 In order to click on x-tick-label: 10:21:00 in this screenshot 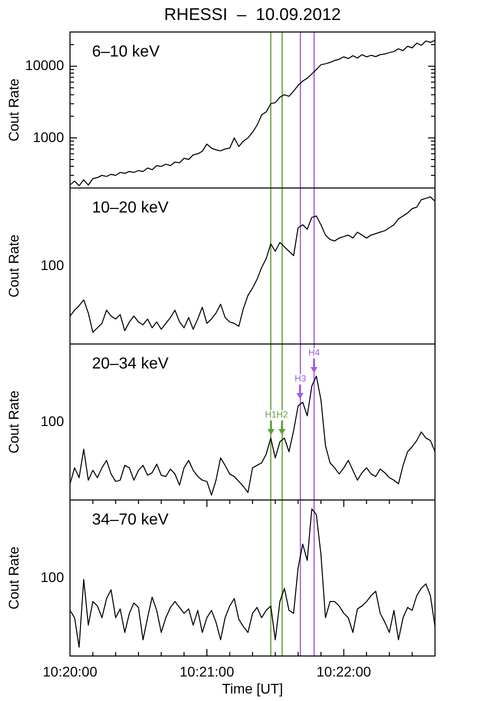, I will do `click(207, 671)`.